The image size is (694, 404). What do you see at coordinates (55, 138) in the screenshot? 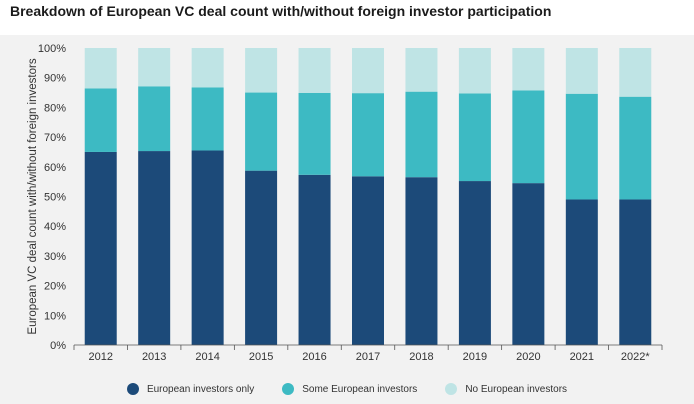
I see `y-tick-label: 70%` at bounding box center [55, 138].